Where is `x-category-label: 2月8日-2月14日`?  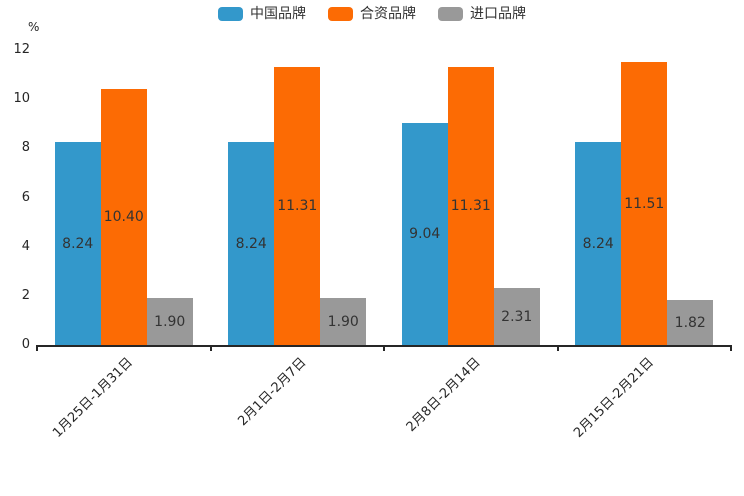 x-category-label: 2月8日-2月14日 is located at coordinates (443, 395).